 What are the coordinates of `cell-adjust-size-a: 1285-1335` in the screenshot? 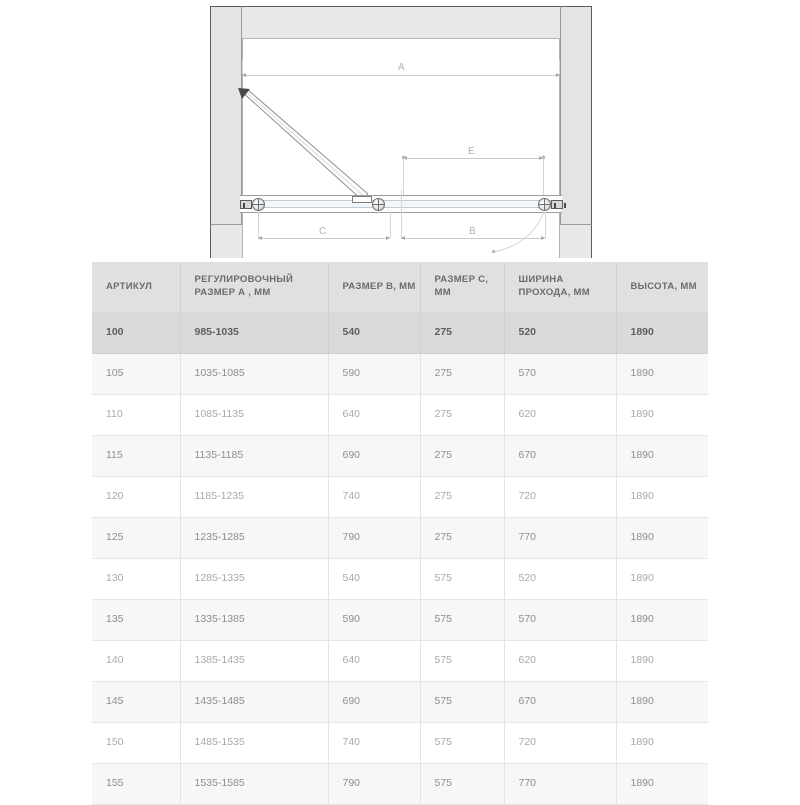 It's located at (254, 579).